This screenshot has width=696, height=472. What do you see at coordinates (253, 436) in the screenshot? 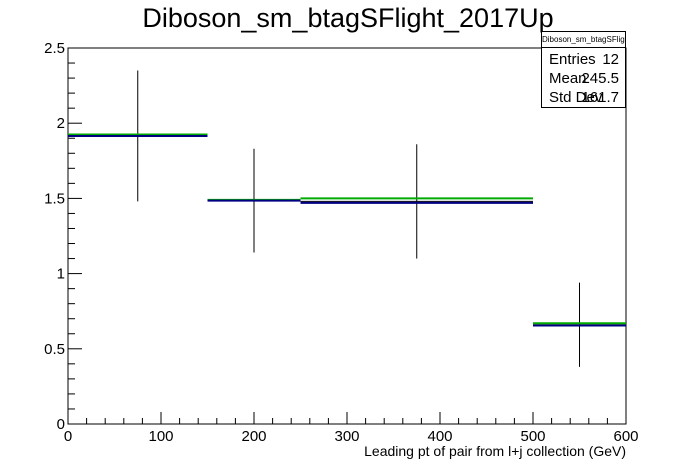
I see `x-tick-label: 200` at bounding box center [253, 436].